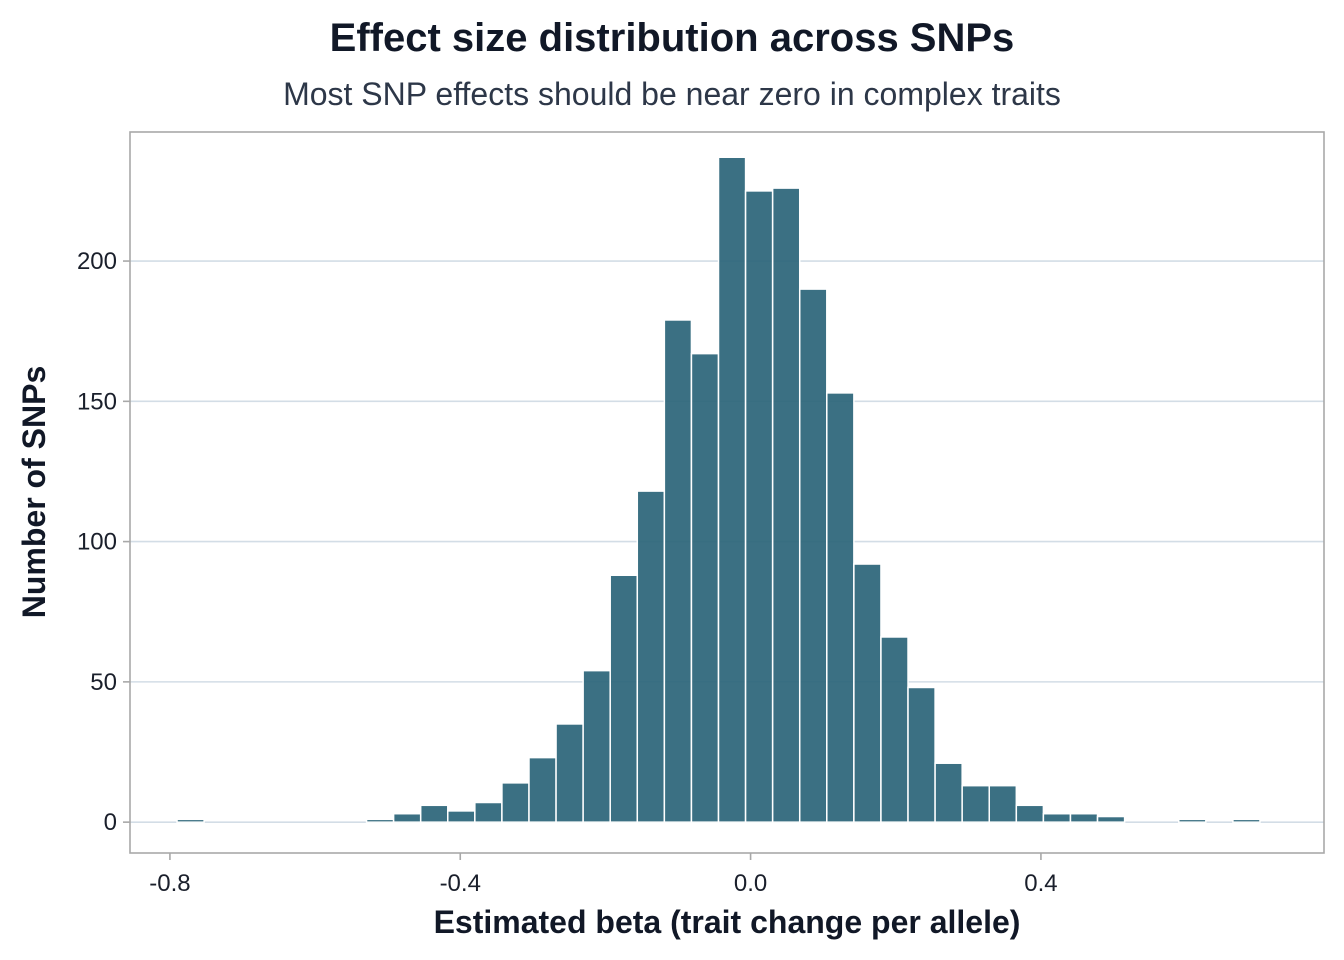 Image resolution: width=1344 pixels, height=960 pixels. What do you see at coordinates (672, 38) in the screenshot?
I see `chart-title: Effect size distribution across SNPs` at bounding box center [672, 38].